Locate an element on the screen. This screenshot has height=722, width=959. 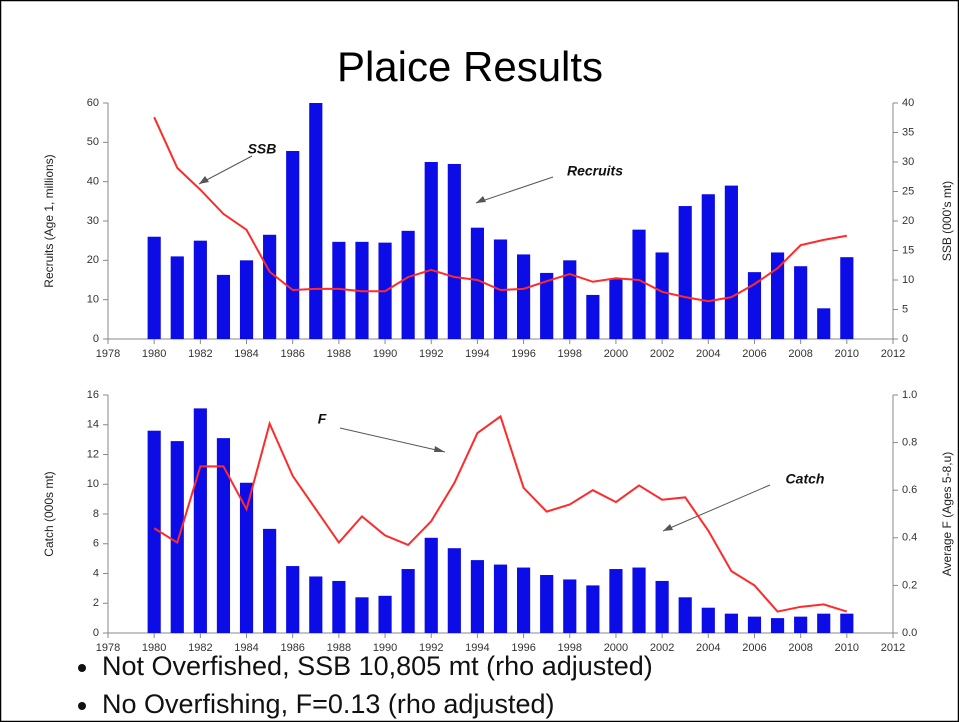
y2-tick-label: 20 is located at coordinates (908, 221).